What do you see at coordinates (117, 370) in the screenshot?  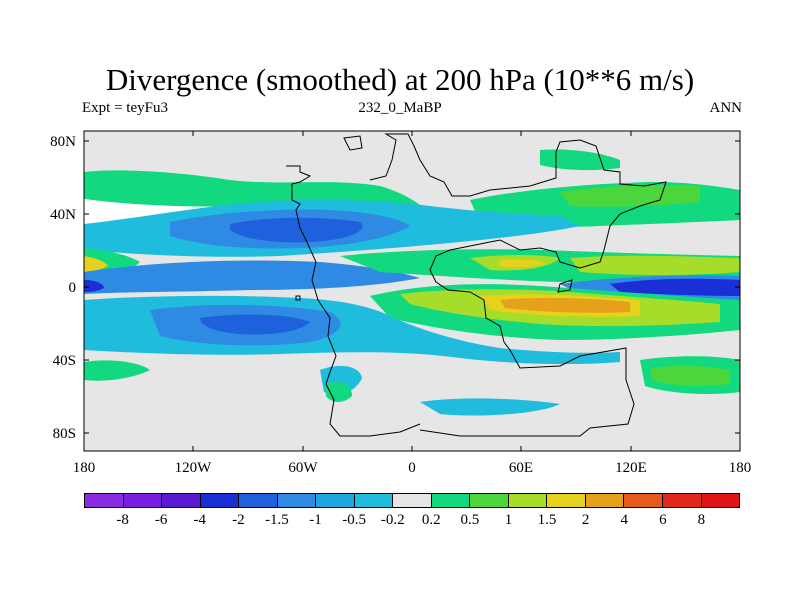 I see `contour-ss-west` at bounding box center [117, 370].